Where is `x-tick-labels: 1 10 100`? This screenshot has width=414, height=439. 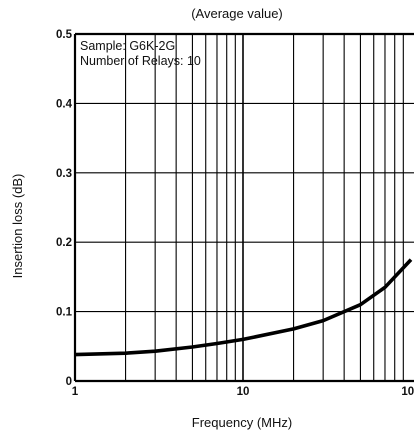 x-tick-labels: 1 10 100 is located at coordinates (243, 392).